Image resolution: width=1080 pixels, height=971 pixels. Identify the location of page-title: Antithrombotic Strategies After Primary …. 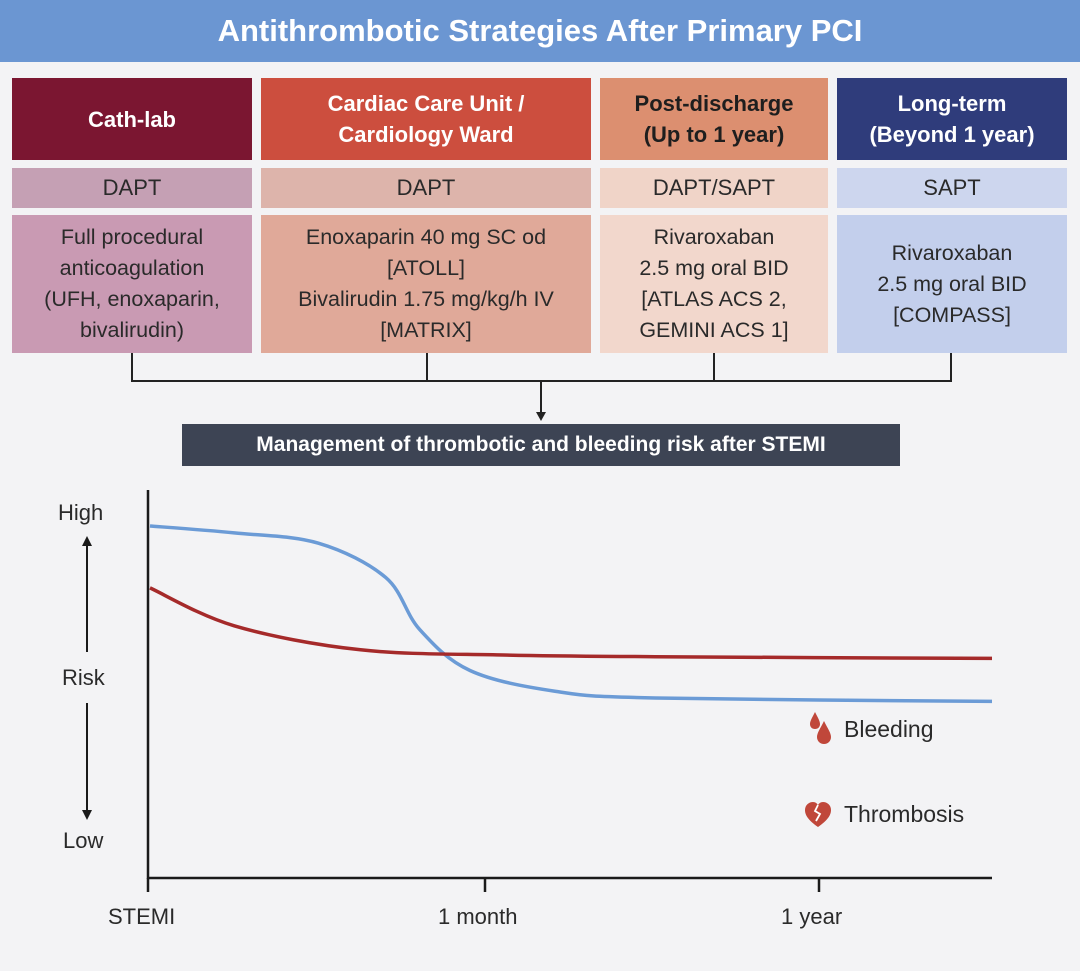
(540, 30).